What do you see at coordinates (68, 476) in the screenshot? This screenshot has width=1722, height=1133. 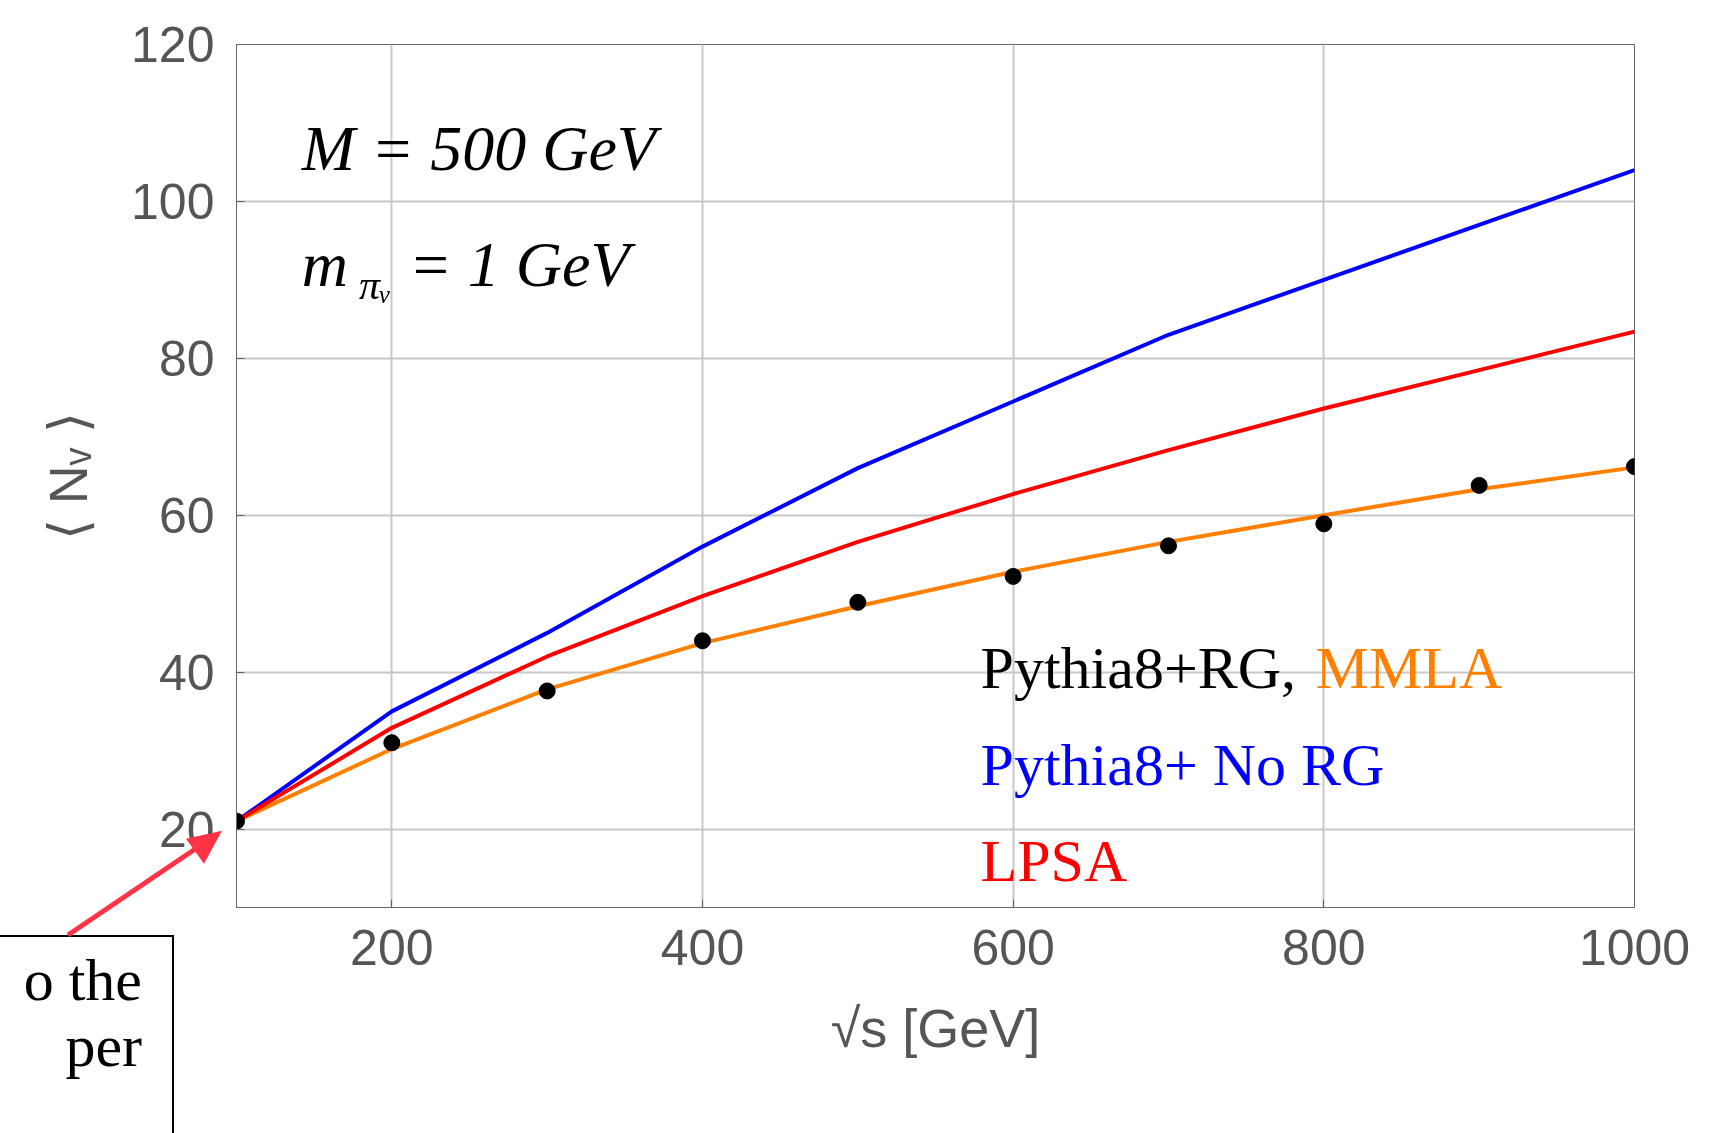 I see `y-axis-title: ⟨ Nᵥ ⟩` at bounding box center [68, 476].